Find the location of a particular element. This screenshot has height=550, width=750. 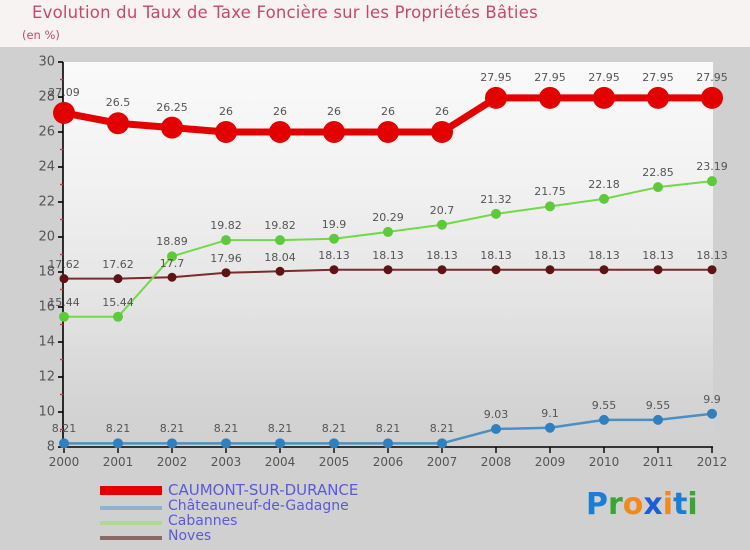

data-point-label: 19.9 is located at coordinates (334, 224).